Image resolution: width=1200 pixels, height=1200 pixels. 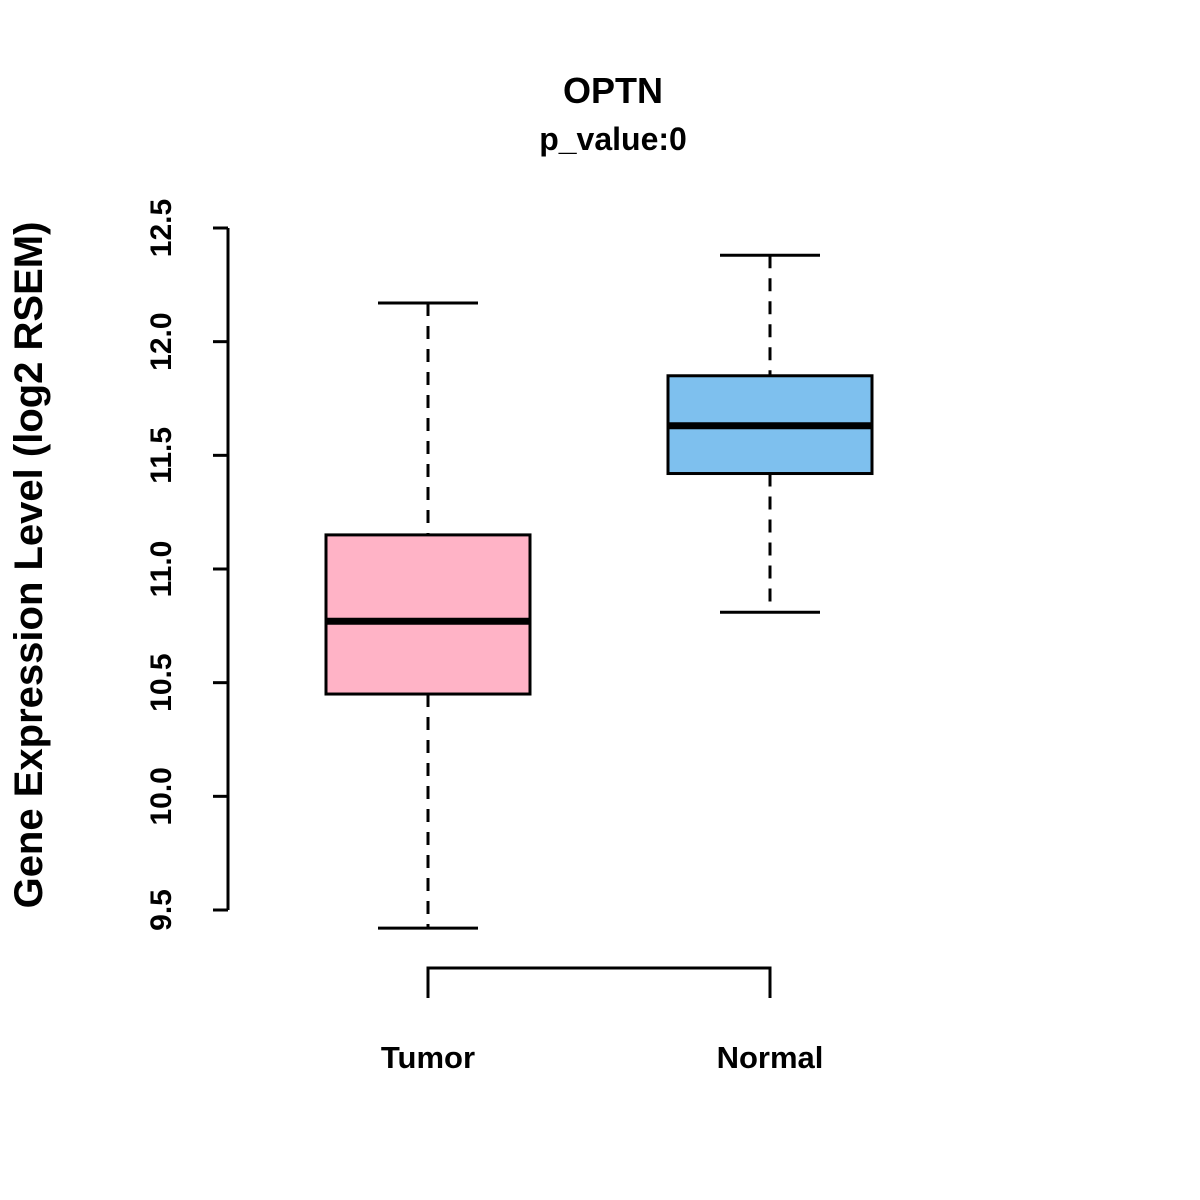 I want to click on box-tumor, so click(x=428, y=614).